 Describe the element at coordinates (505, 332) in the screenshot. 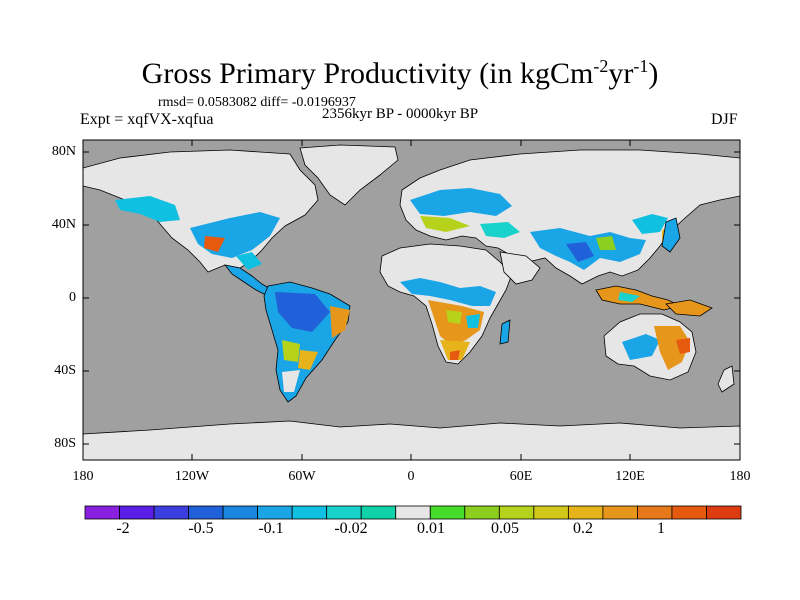

I see `madagascar` at that location.